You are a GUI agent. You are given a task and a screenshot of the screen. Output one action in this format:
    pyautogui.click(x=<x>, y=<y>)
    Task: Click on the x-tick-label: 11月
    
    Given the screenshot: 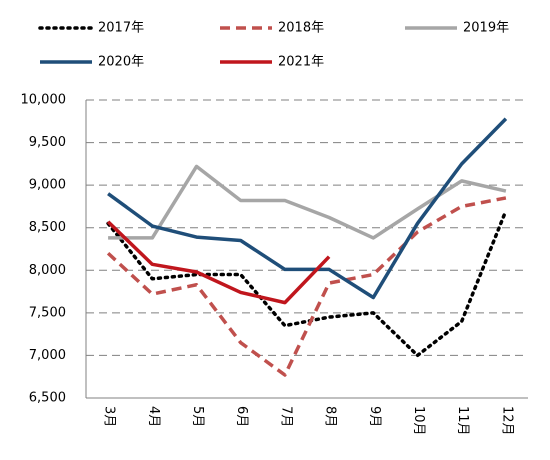 What is the action you would take?
    pyautogui.click(x=462, y=421)
    